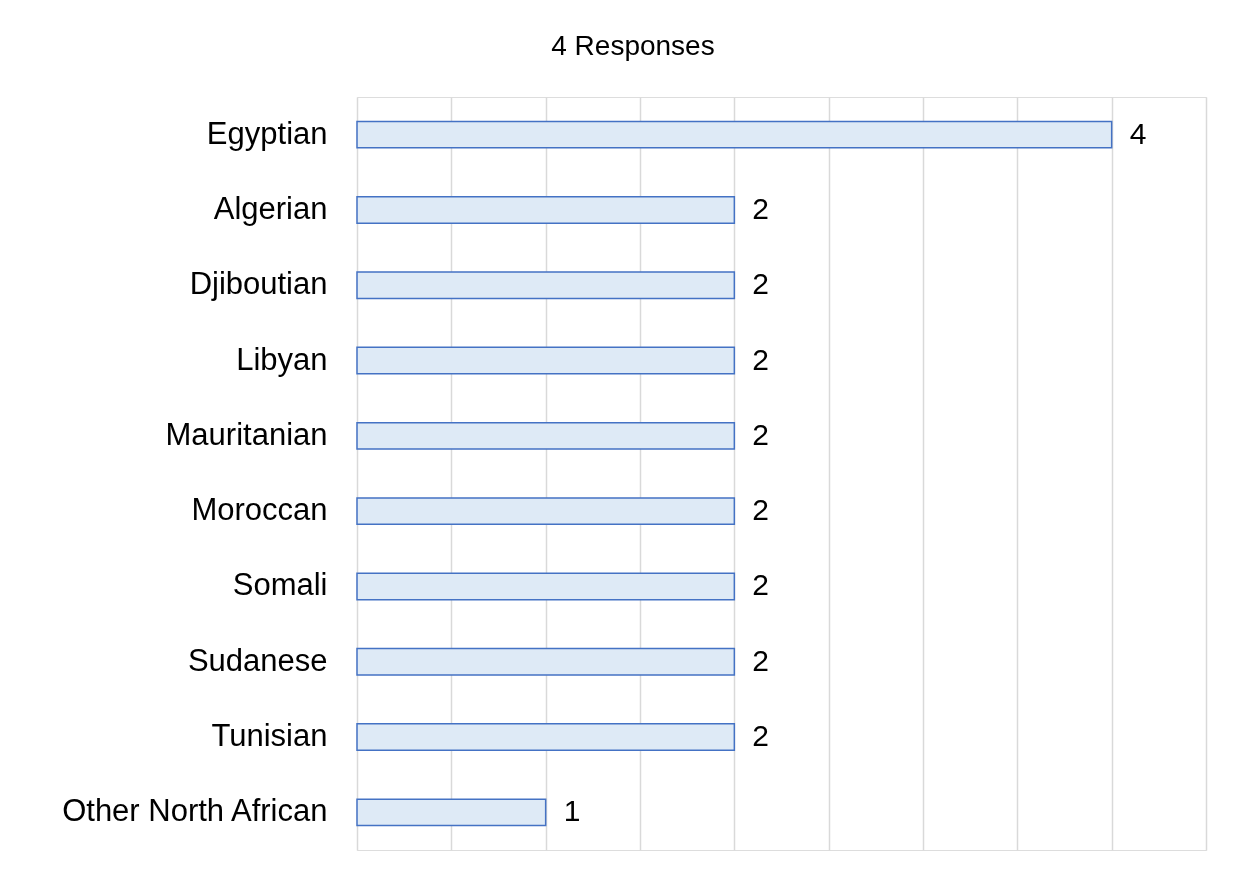 The width and height of the screenshot is (1236, 875). What do you see at coordinates (258, 284) in the screenshot?
I see `y-tick-label: Djiboutian` at bounding box center [258, 284].